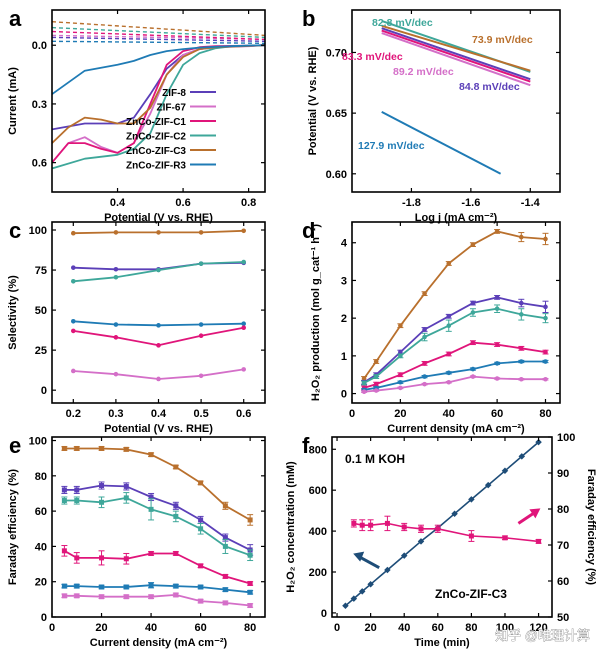 Image resolution: width=600 pixels, height=660 pixels. I want to click on y-axis-label: H₂O₂ production (mol g_cat⁻¹ h⁻¹), so click(316, 313).